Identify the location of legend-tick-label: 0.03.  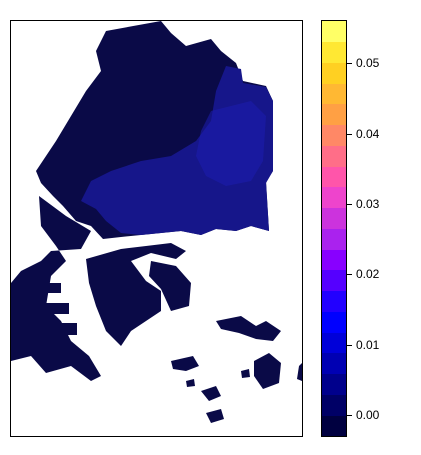
(368, 204).